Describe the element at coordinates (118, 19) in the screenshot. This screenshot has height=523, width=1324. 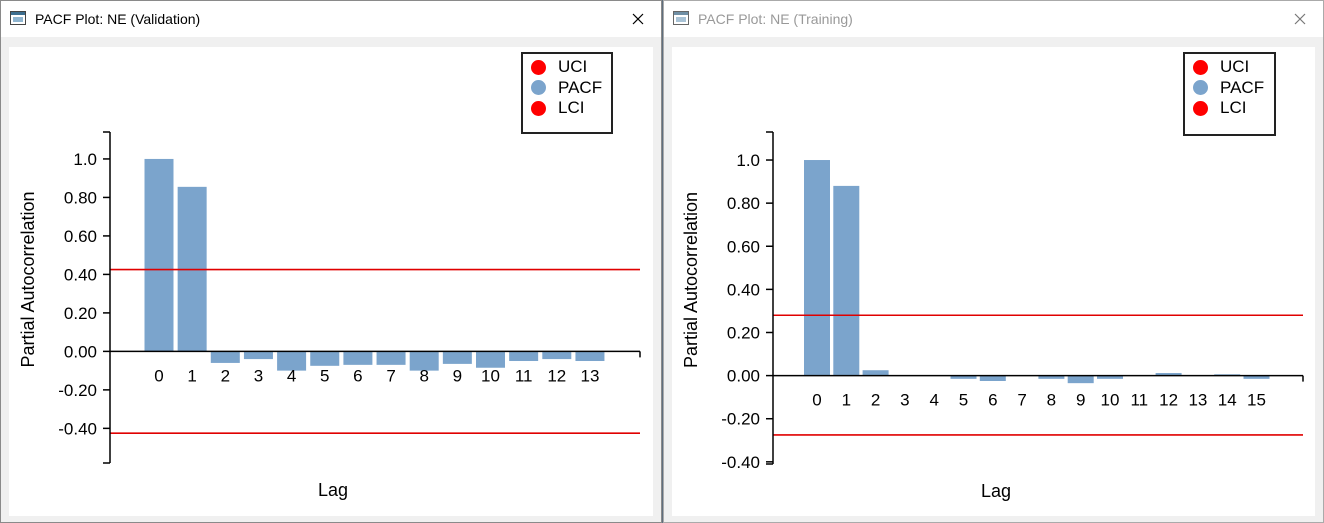
I see `window-title: PACF Plot: NE (Validation)` at that location.